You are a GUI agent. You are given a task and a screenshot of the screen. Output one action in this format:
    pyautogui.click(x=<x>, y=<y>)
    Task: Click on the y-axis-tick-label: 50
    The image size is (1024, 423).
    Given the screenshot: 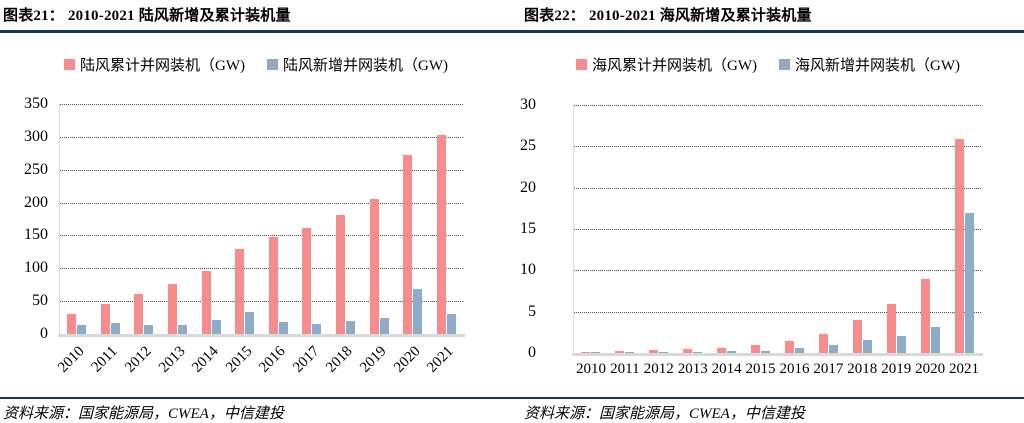 What is the action you would take?
    pyautogui.click(x=40, y=301)
    